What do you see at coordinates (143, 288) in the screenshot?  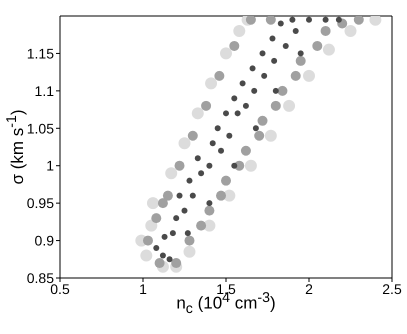 I see `x-tick-label: 1` at bounding box center [143, 288].